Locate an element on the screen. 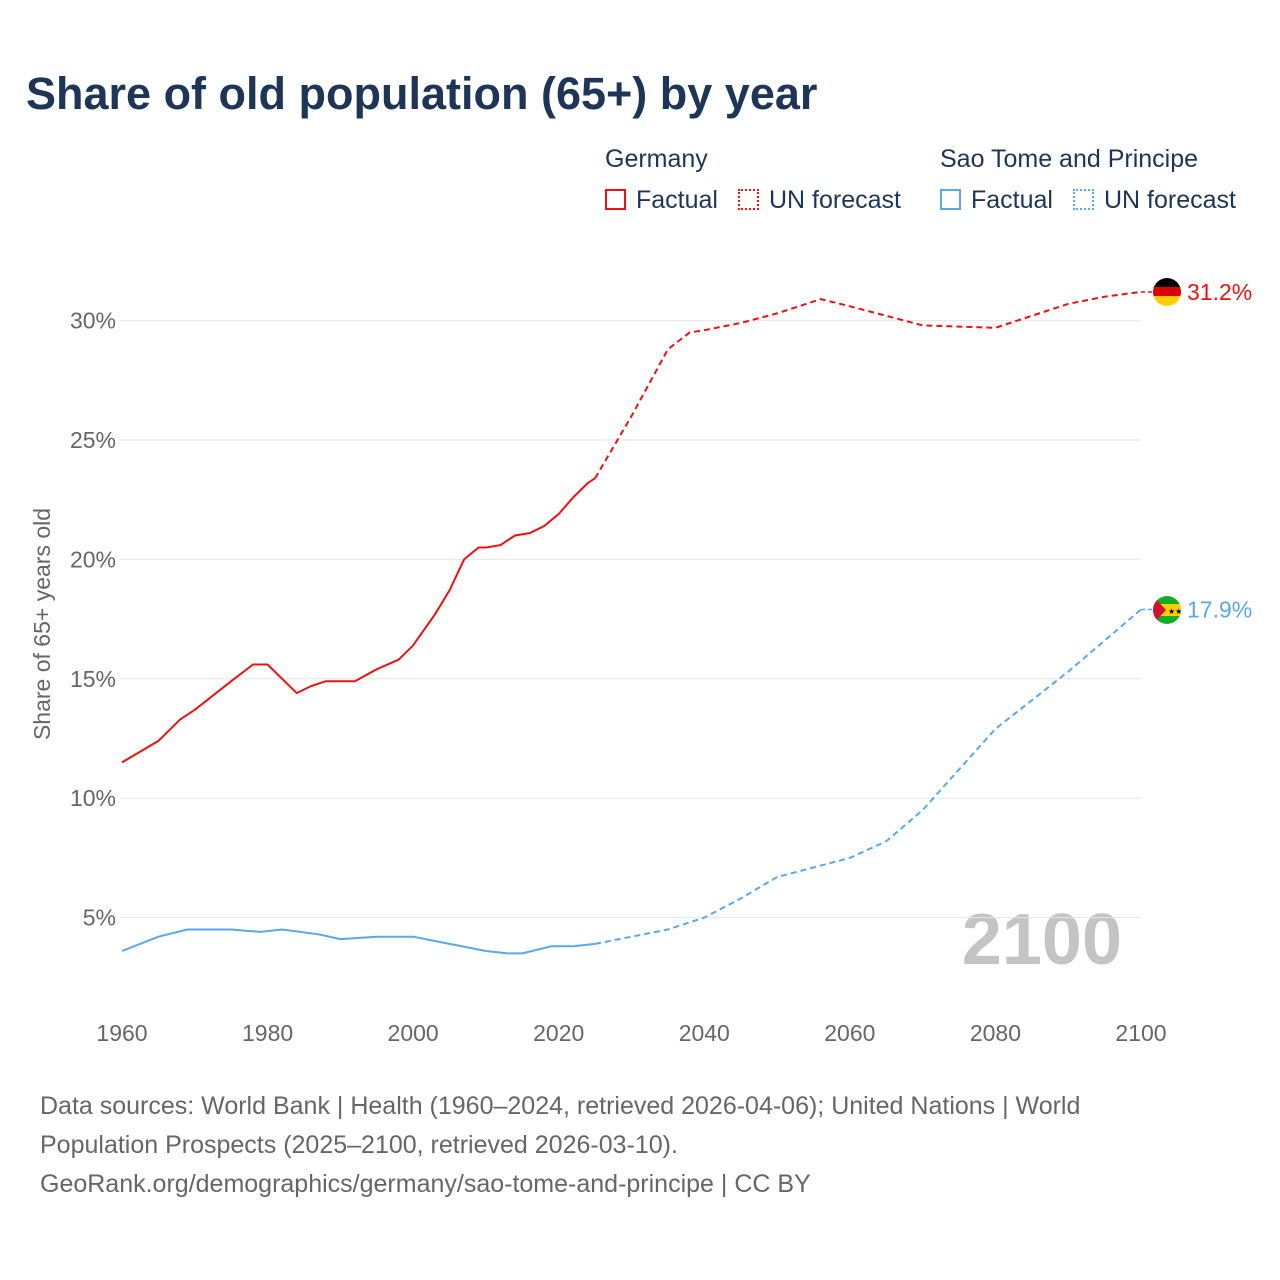 The height and width of the screenshot is (1280, 1280). x-tick-label: 1960 is located at coordinates (121, 1033).